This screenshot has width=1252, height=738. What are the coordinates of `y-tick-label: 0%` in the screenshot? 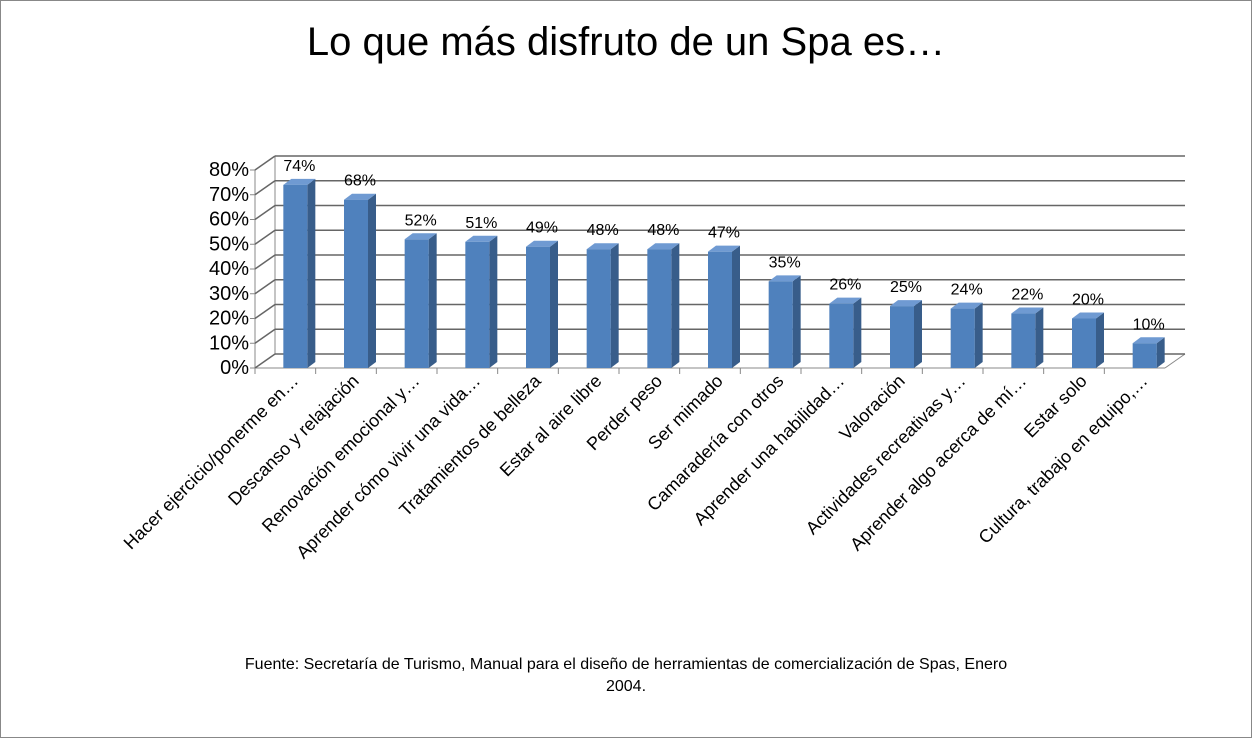 It's located at (234, 368).